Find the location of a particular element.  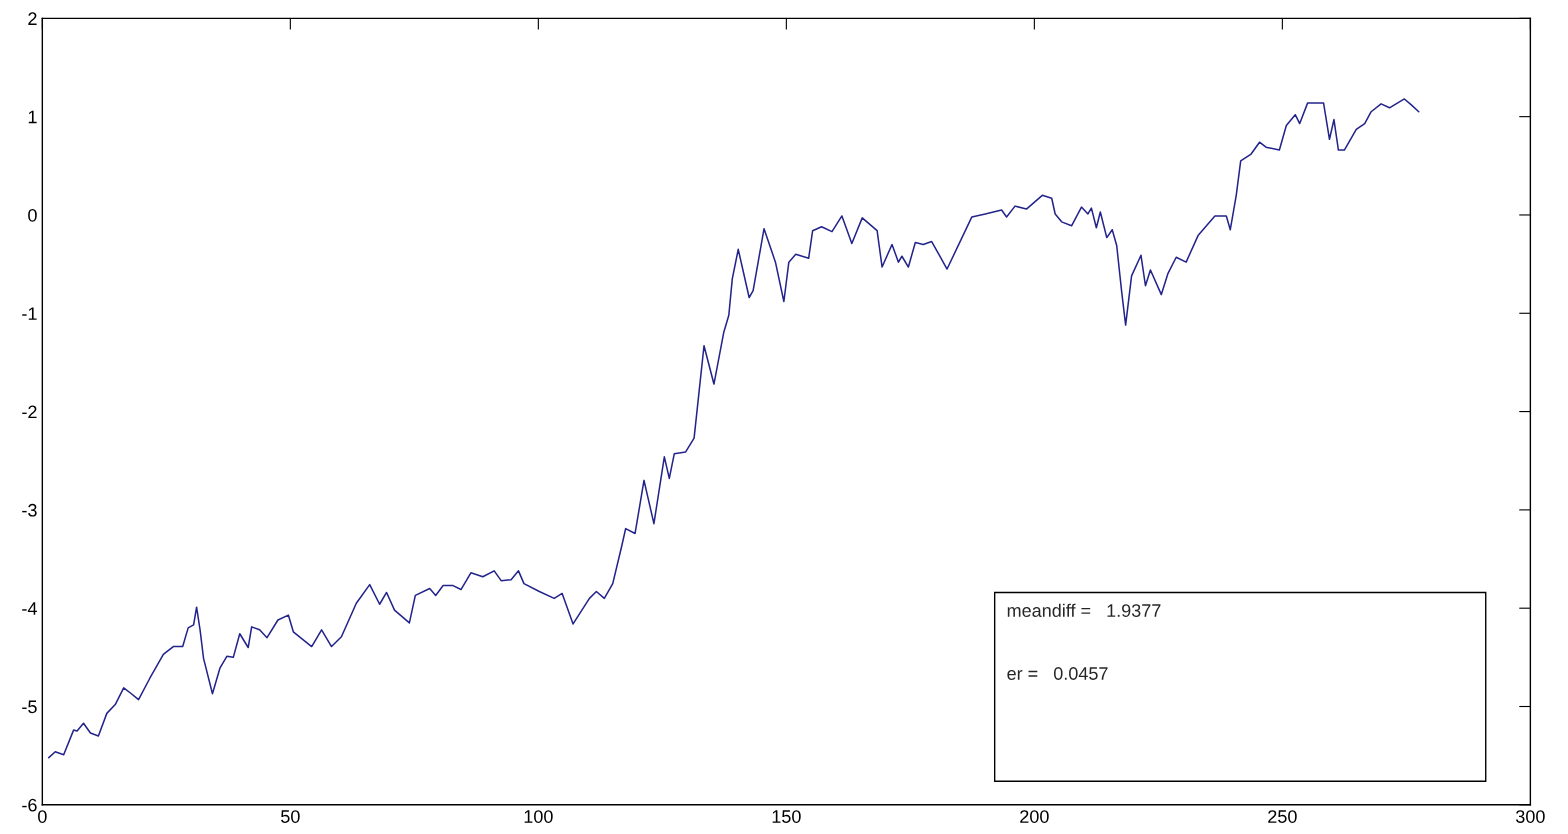

y-tick-label: -5 is located at coordinates (29, 707).